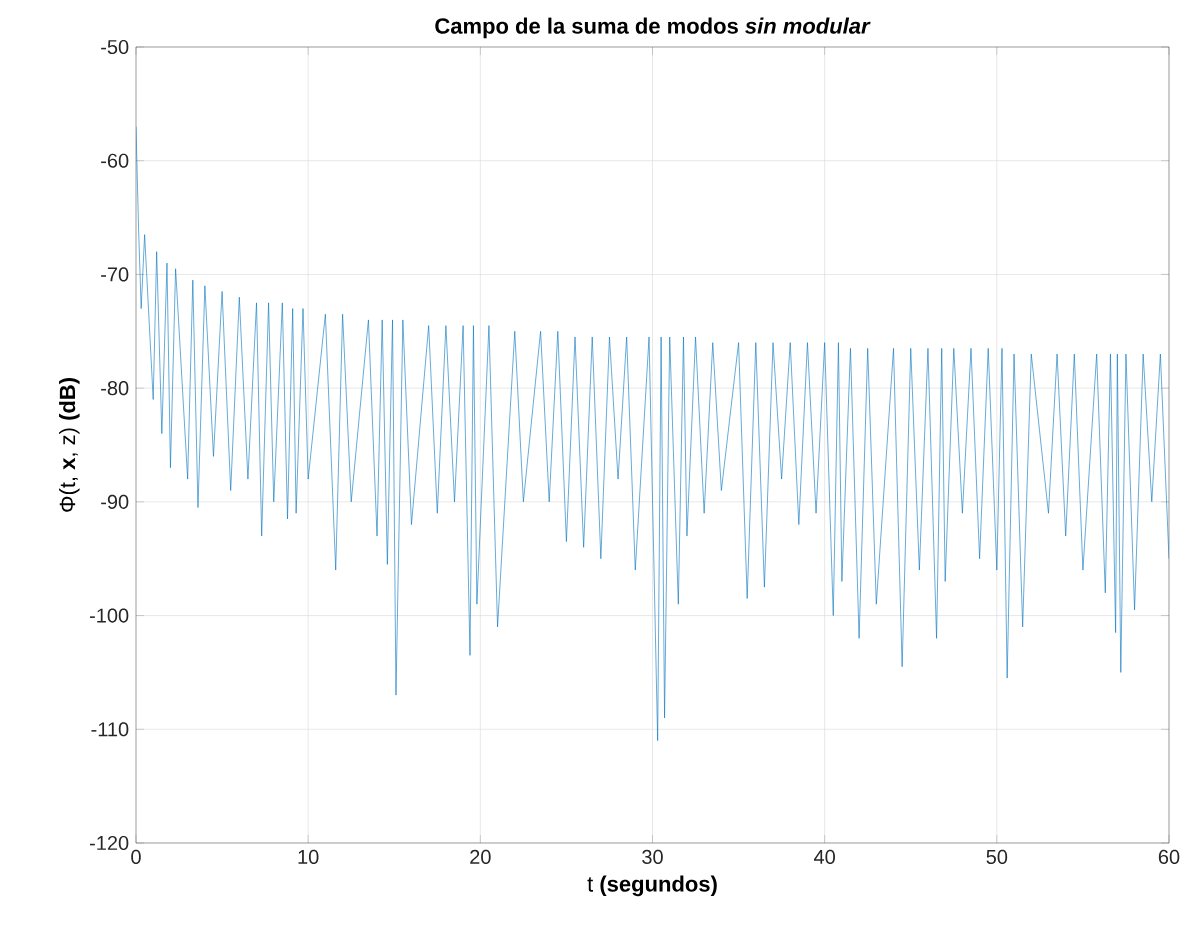 Image resolution: width=1195 pixels, height=945 pixels. I want to click on y-tick-label: -70, so click(115, 274).